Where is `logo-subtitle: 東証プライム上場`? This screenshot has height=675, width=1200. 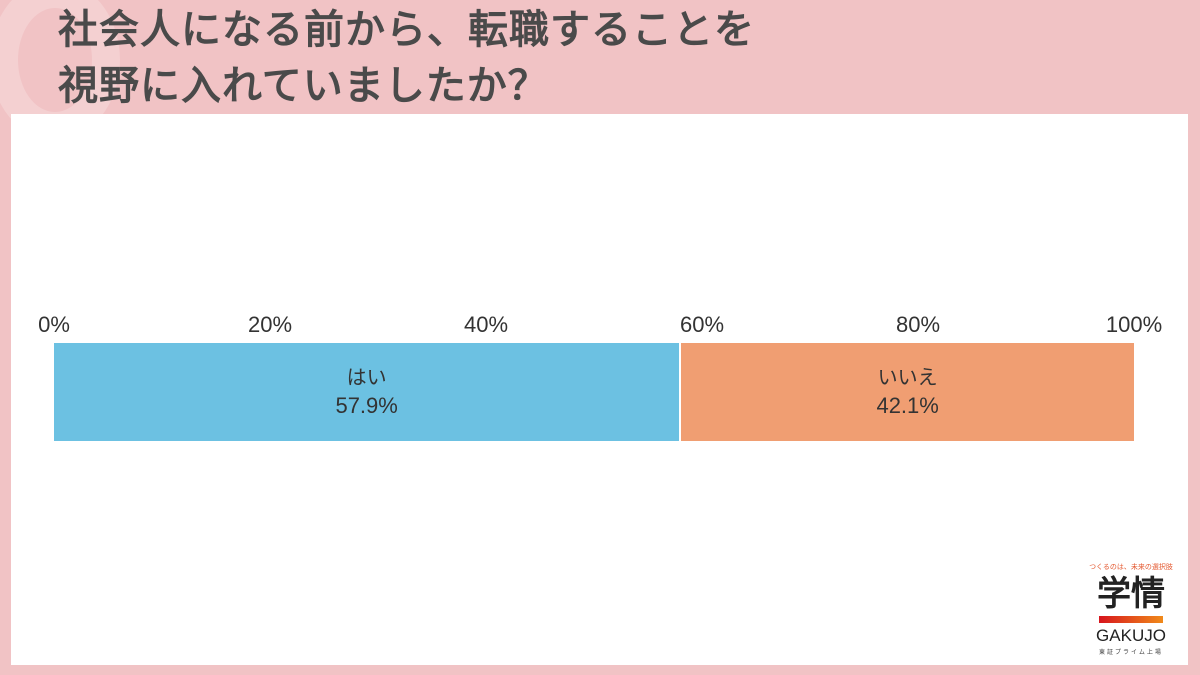 logo-subtitle: 東証プライム上場 is located at coordinates (1131, 652).